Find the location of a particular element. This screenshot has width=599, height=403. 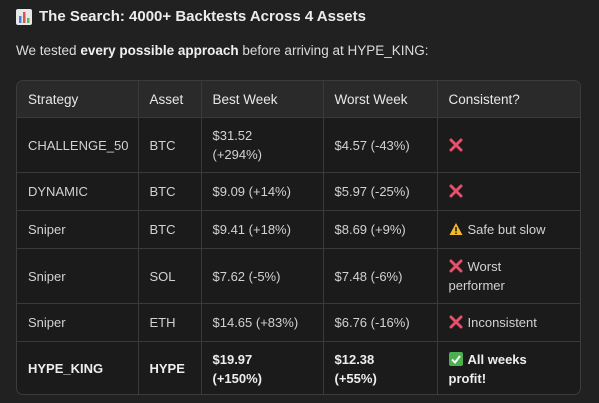

check-icon is located at coordinates (455, 358).